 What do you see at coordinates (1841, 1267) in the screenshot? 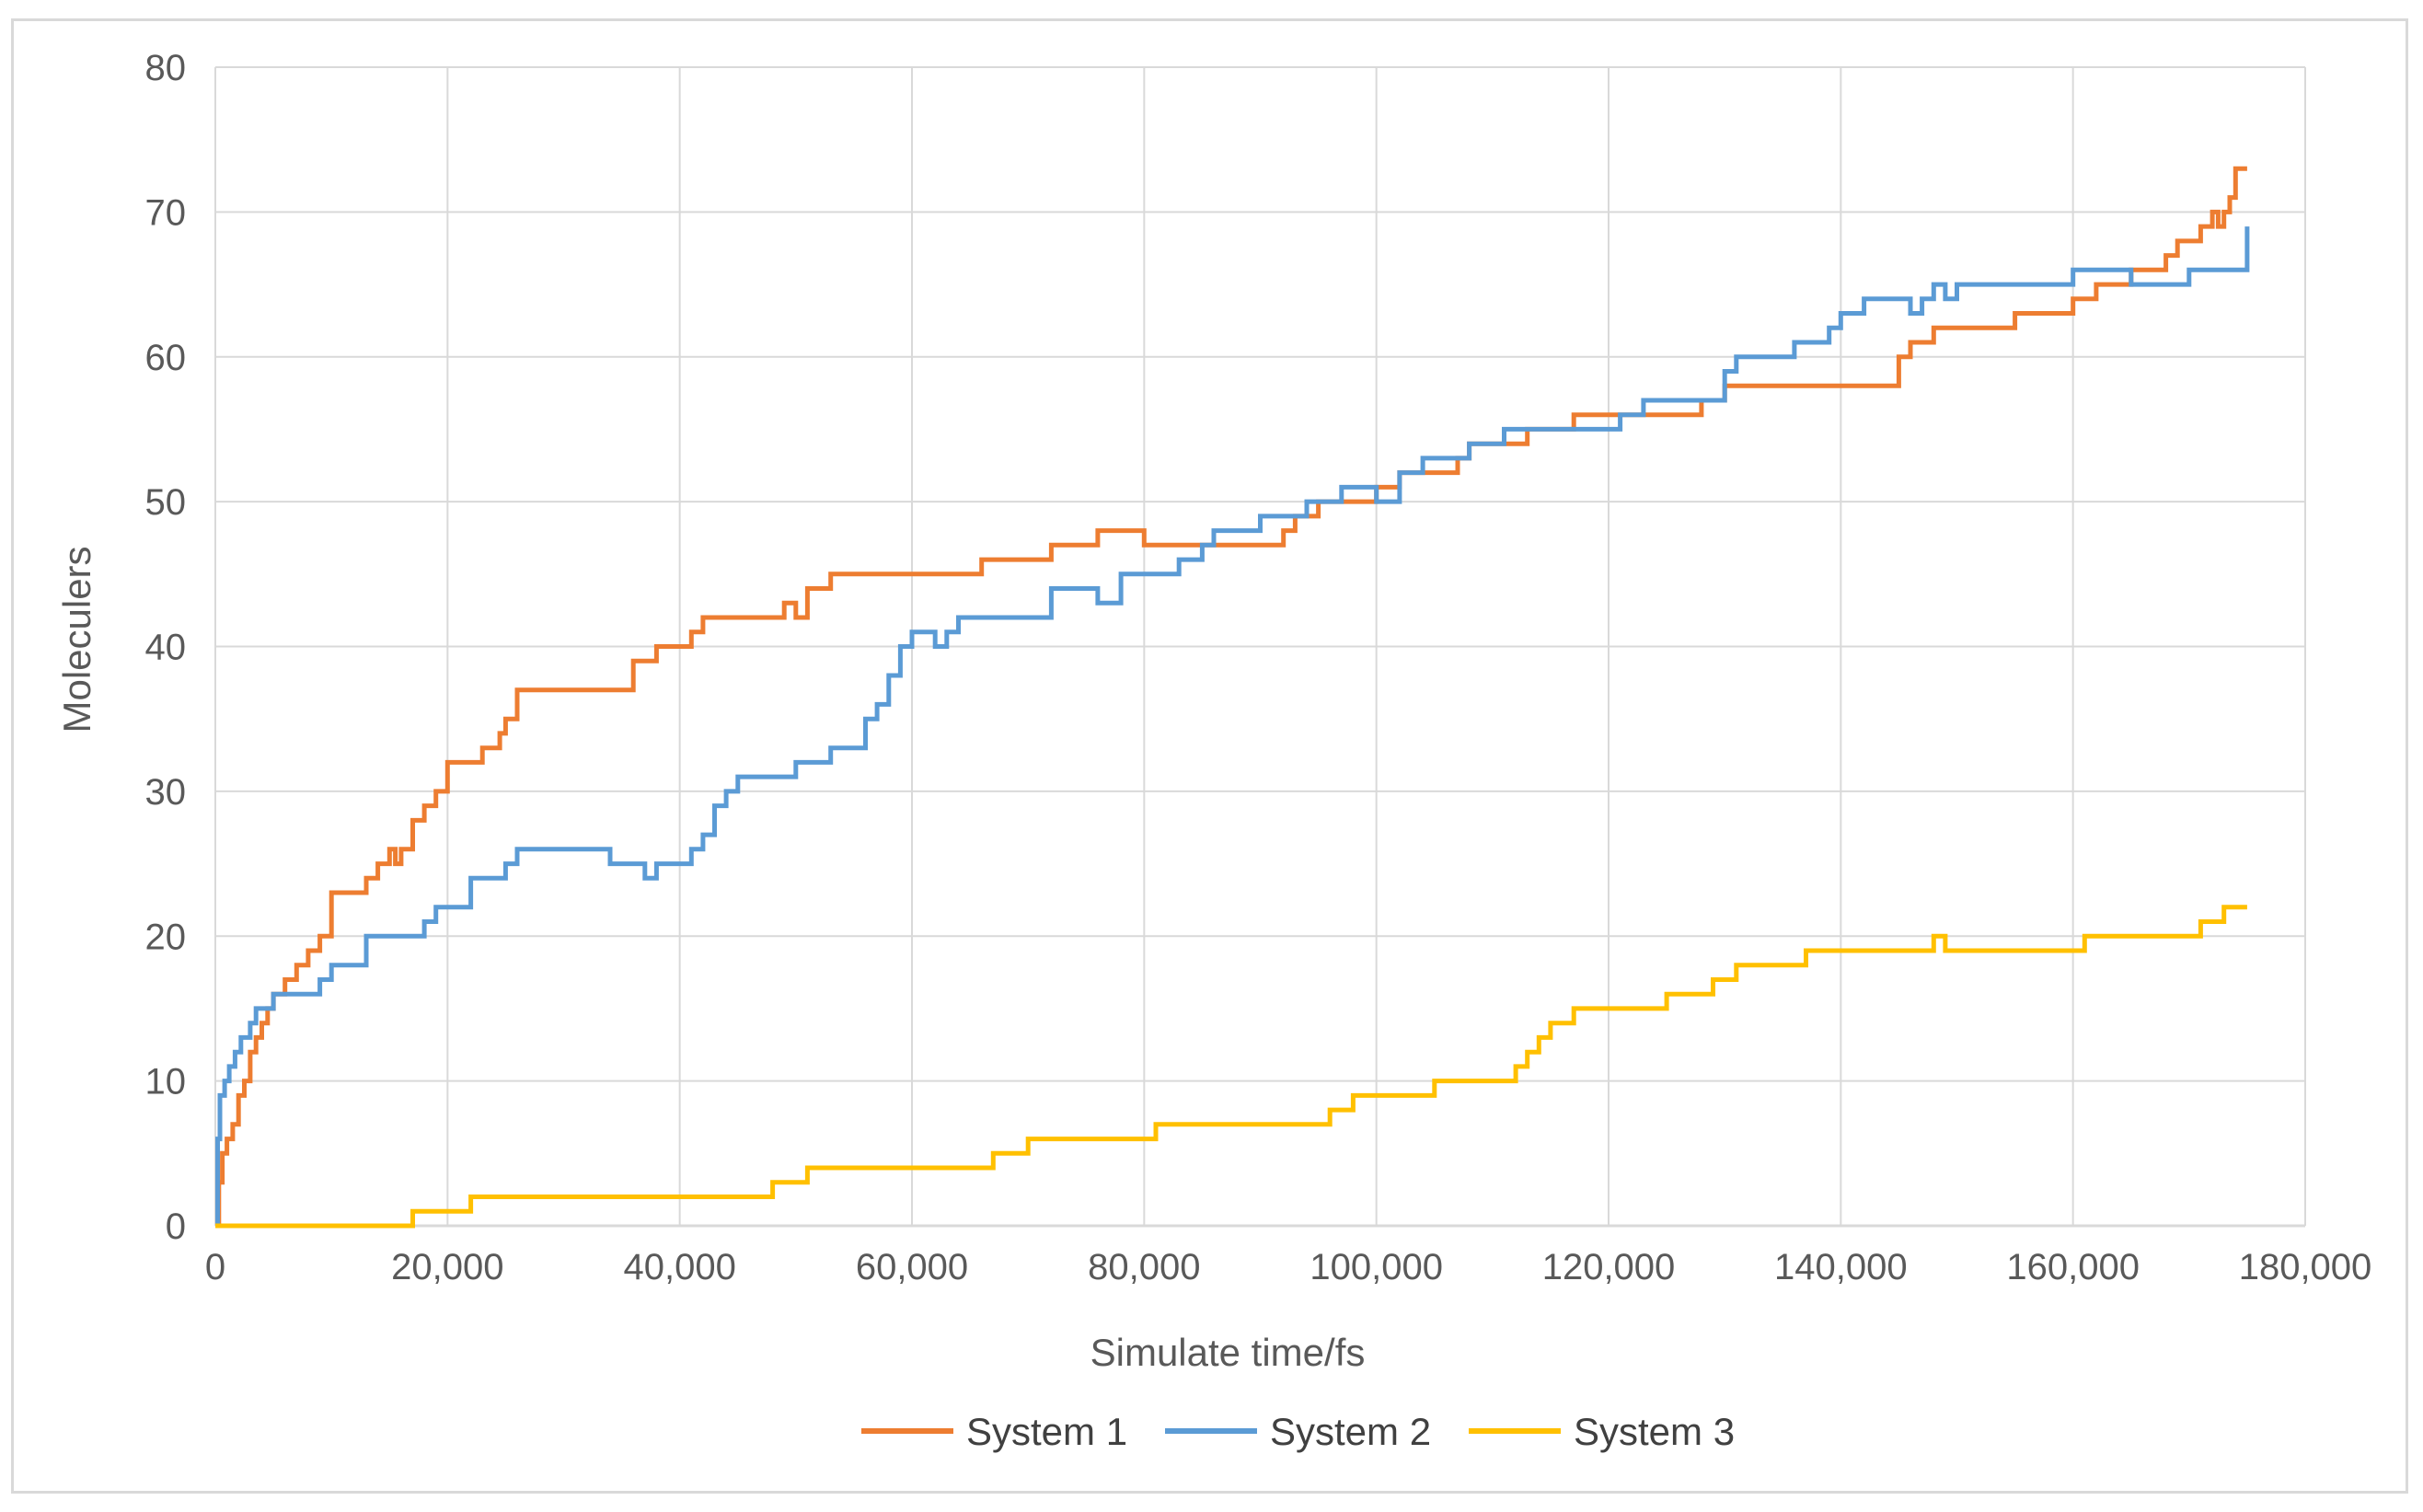
I see `x-tick-label: 140,000` at bounding box center [1841, 1267].